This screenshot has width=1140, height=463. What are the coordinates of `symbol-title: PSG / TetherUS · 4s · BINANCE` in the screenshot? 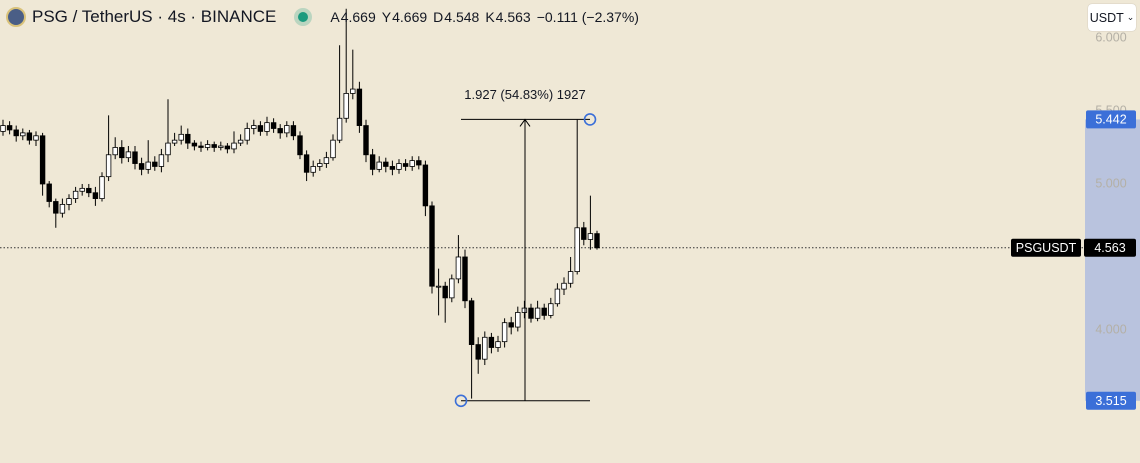 It's located at (154, 16).